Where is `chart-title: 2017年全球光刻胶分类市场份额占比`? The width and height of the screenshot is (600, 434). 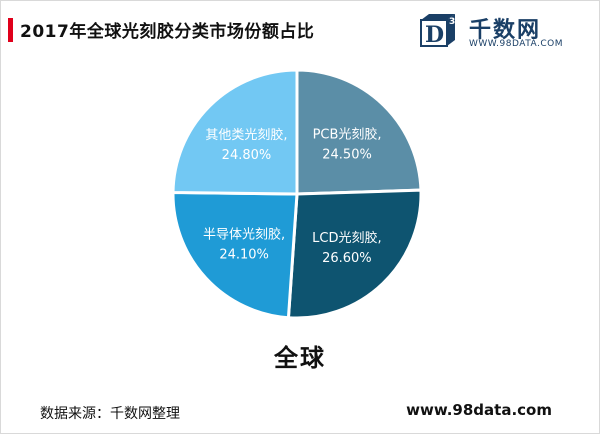
chart-title: 2017年全球光刻胶分类市场份额占比 is located at coordinates (167, 32).